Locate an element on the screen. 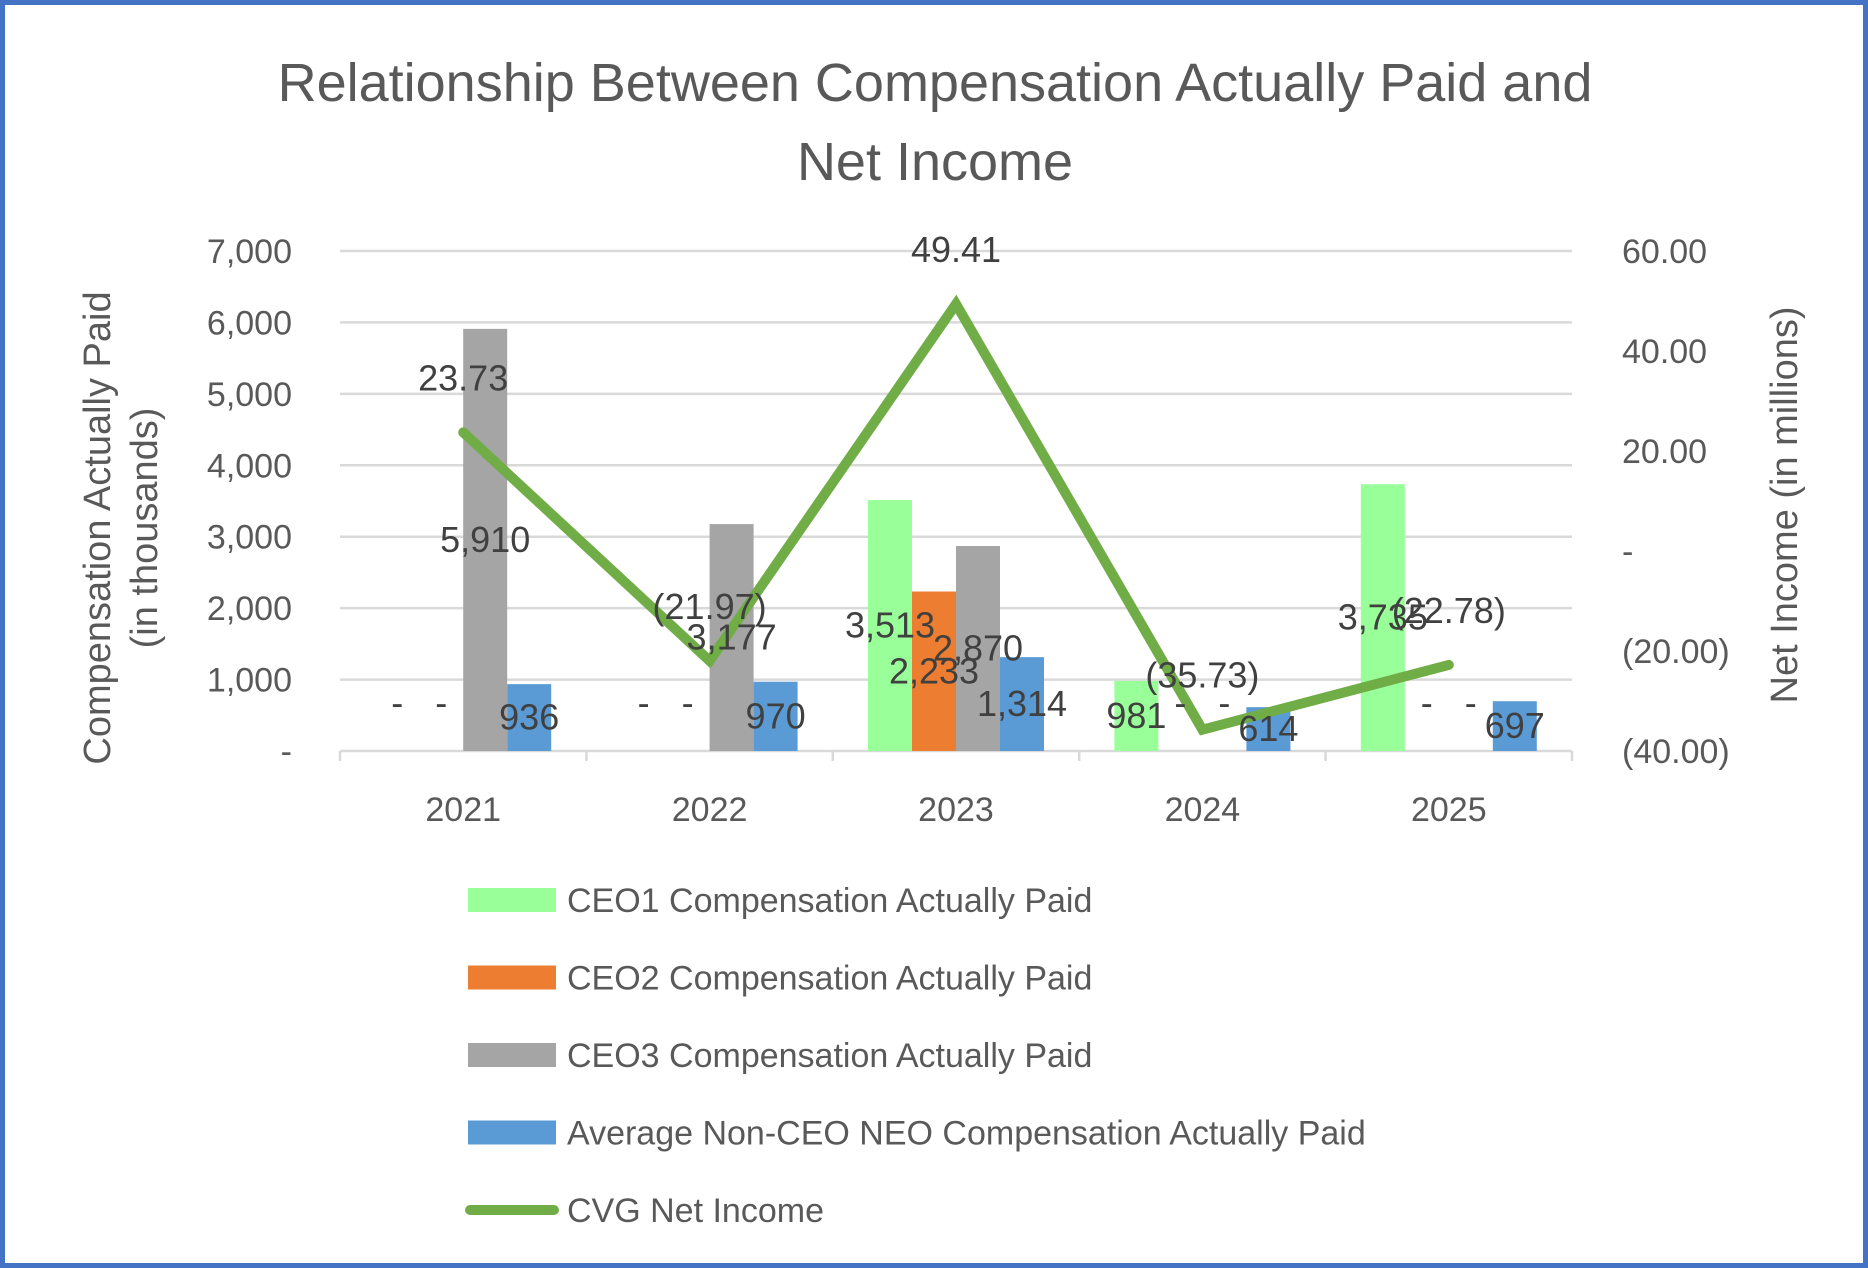  bar-data-label: 1,314 is located at coordinates (1022, 703).